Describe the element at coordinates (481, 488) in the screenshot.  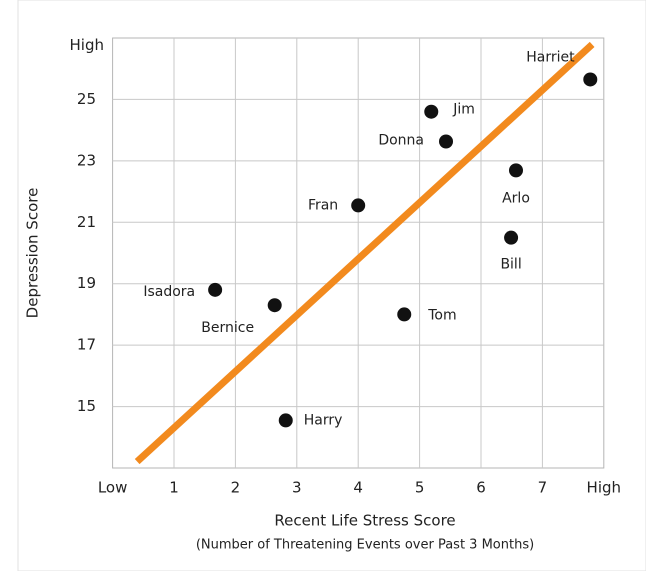
I see `x-tick-label: 6` at that location.